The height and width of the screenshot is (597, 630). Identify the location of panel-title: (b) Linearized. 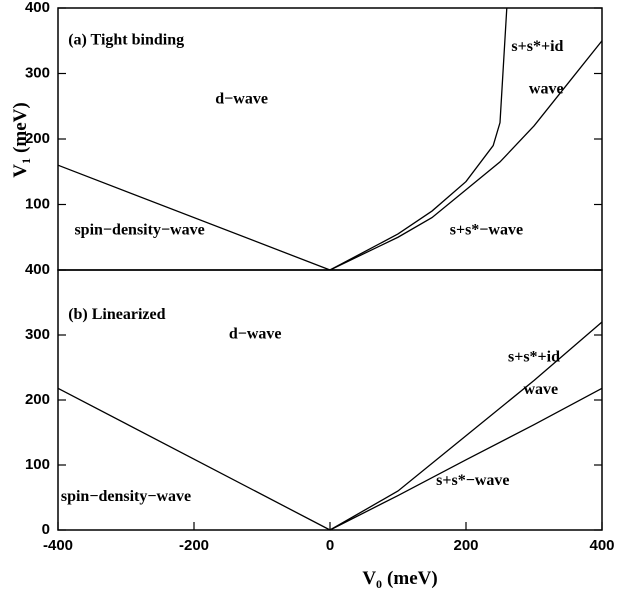
(116, 314).